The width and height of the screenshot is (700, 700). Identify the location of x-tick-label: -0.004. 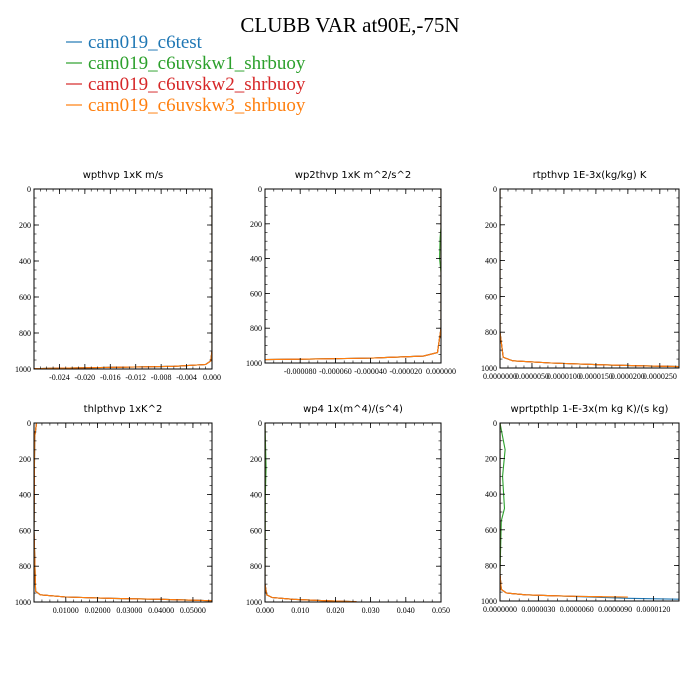
(186, 377).